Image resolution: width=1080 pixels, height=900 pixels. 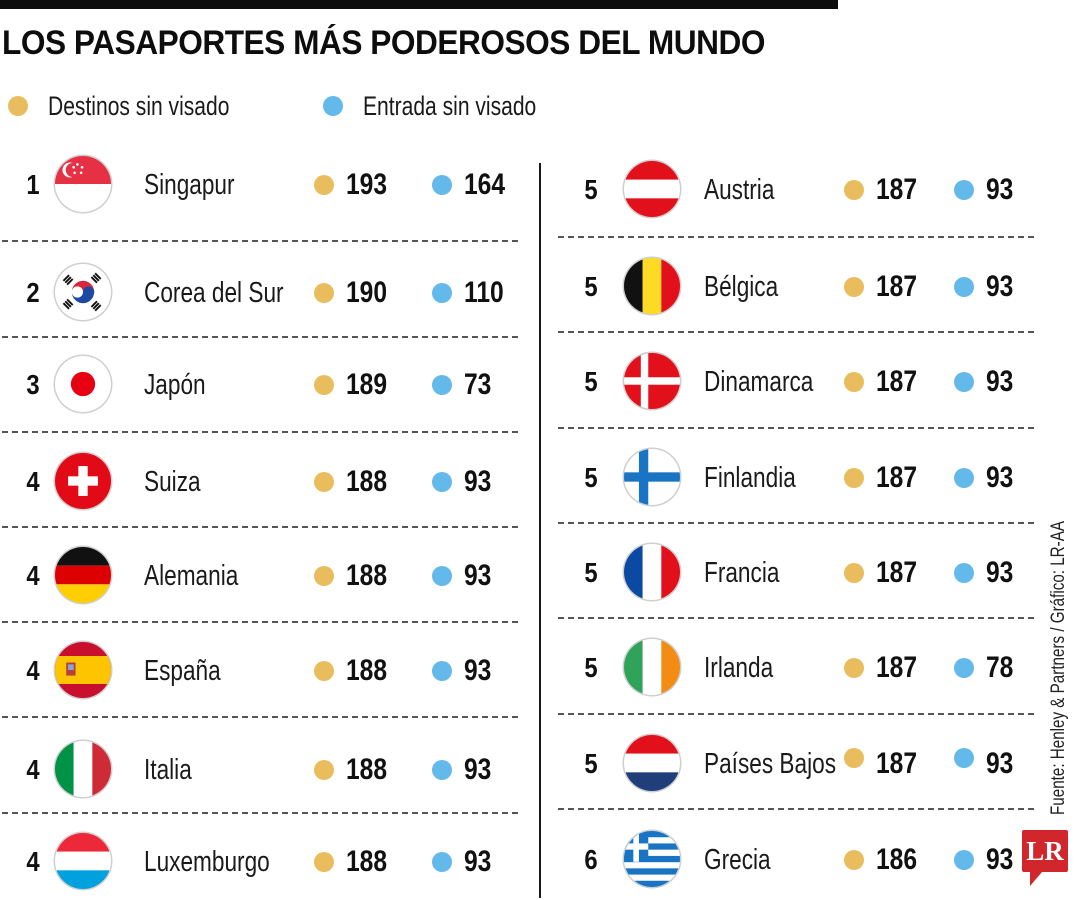 I want to click on legend-label: Destinos sin visado, so click(x=139, y=105).